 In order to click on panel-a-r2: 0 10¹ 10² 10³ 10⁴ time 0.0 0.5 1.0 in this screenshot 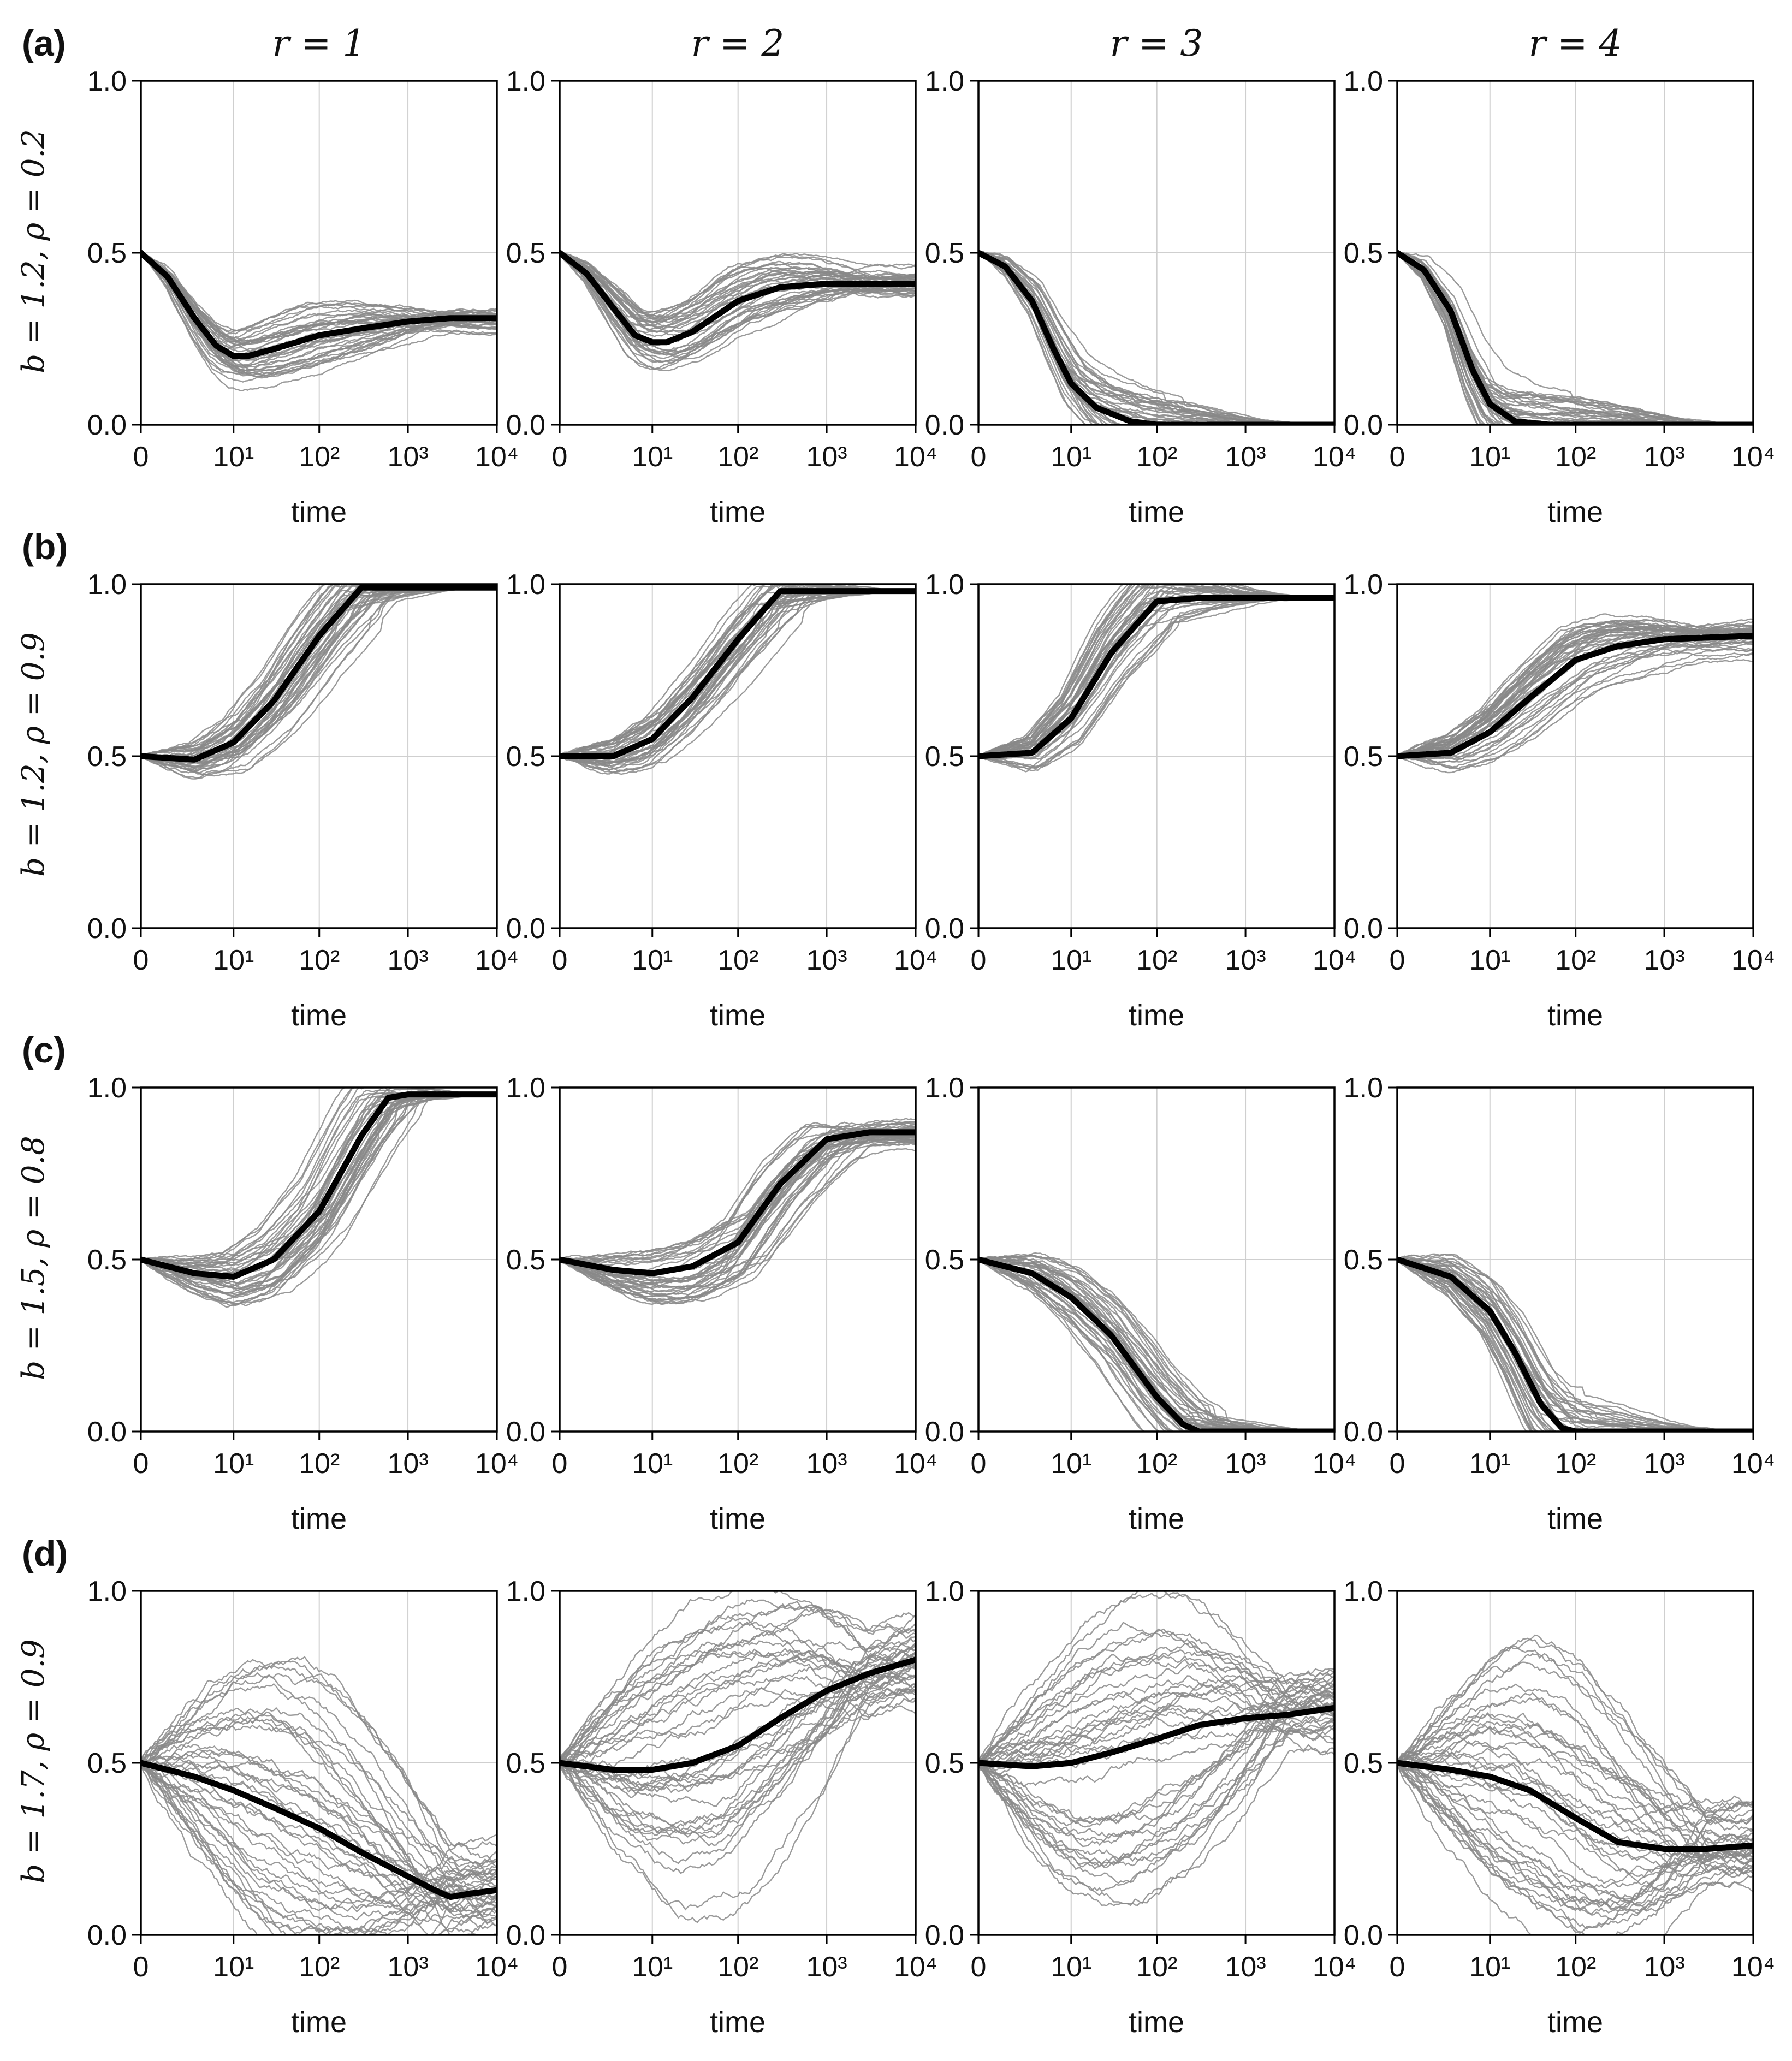, I will do `click(721, 297)`.